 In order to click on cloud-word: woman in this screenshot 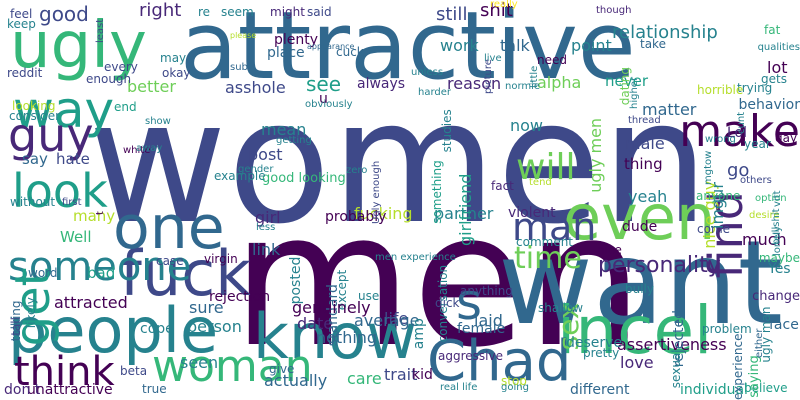, I will do `click(232, 366)`.